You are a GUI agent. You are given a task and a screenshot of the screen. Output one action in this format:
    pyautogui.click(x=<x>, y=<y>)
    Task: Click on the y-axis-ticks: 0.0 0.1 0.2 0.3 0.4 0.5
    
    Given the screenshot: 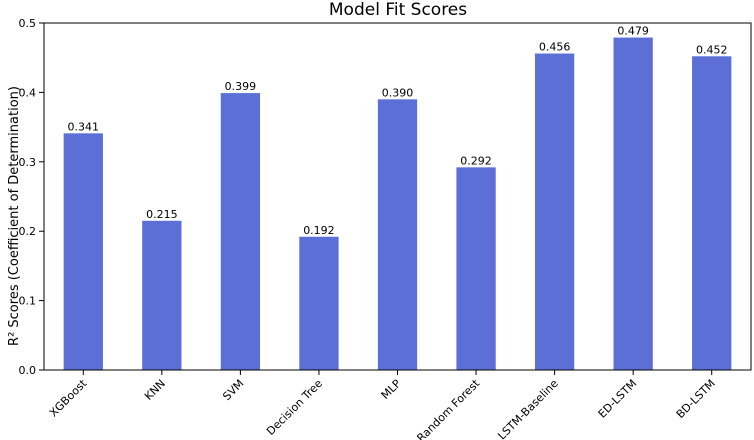 What is the action you would take?
    pyautogui.click(x=31, y=197)
    